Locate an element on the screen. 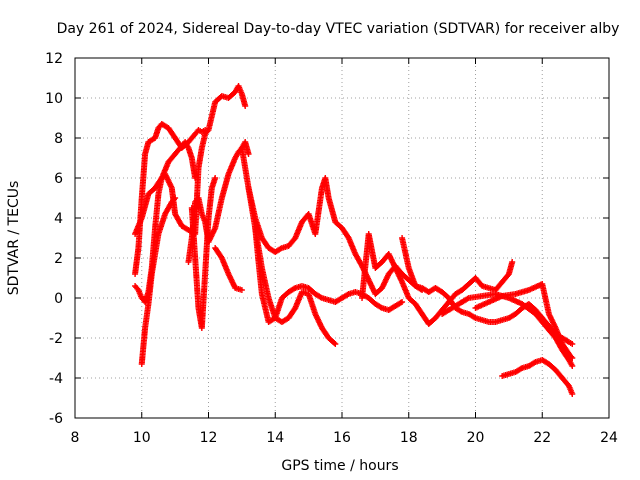  y-tick-label: 10 is located at coordinates (54, 99).